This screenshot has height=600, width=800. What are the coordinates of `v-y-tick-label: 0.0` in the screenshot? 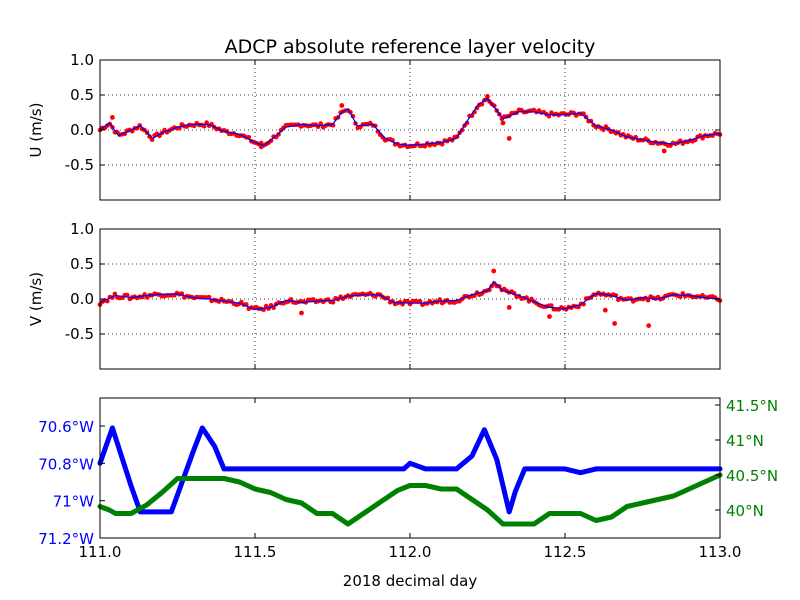 It's located at (82, 299).